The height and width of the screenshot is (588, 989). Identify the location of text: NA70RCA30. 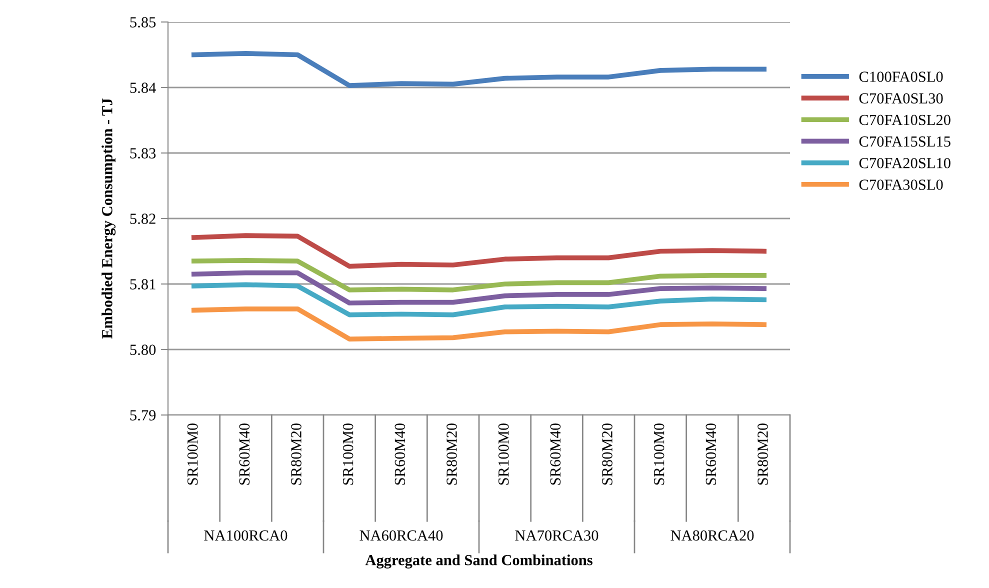
(556, 535).